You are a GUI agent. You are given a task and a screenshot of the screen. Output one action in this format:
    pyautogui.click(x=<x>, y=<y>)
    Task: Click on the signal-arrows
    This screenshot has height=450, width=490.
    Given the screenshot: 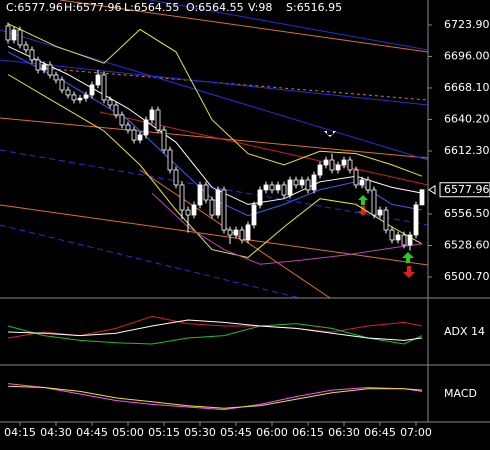 What is the action you would take?
    pyautogui.click(x=369, y=204)
    